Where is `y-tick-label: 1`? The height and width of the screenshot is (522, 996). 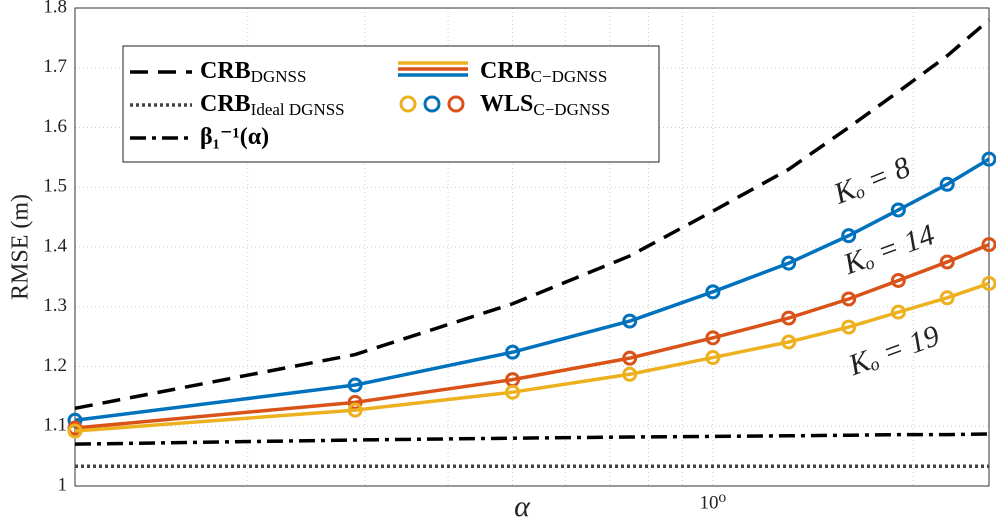 y-tick-label: 1 is located at coordinates (63, 484).